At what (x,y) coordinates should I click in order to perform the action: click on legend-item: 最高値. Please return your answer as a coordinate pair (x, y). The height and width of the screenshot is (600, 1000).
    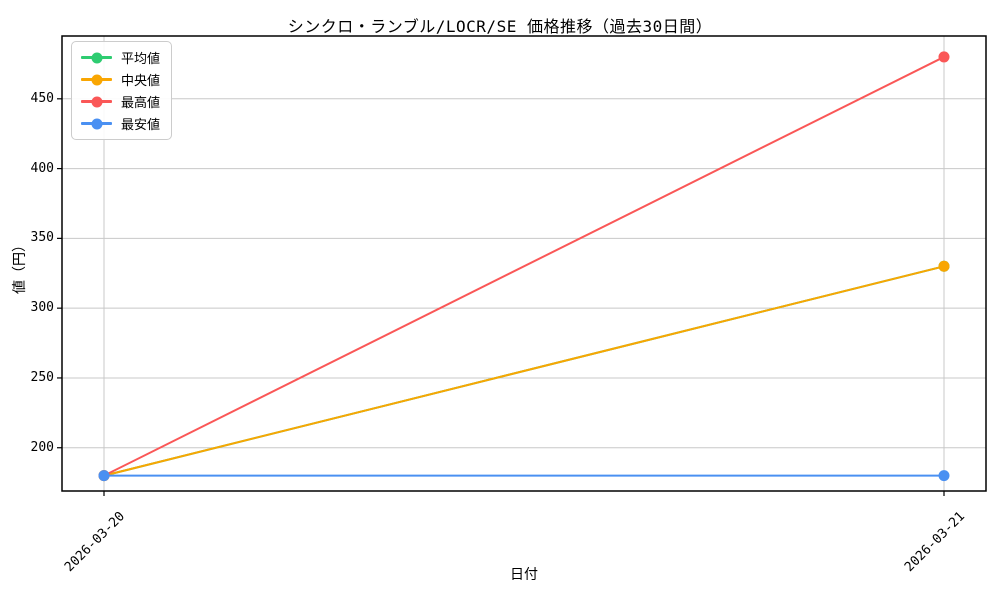
    Looking at the image, I should click on (121, 102).